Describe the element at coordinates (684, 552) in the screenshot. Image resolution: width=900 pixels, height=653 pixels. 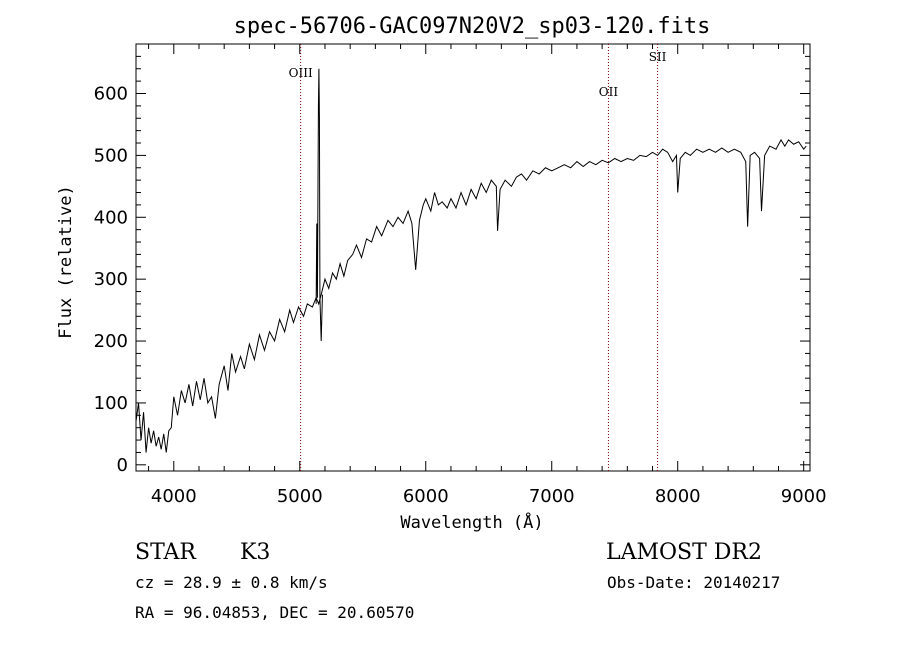
I see `survey-name: LAMOST DR2` at that location.